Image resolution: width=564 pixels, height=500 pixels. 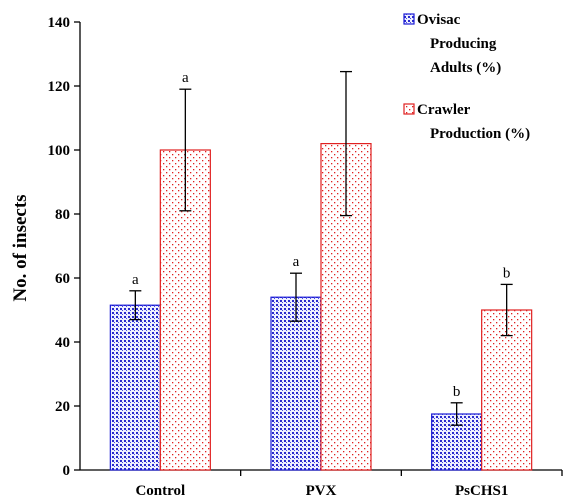 What do you see at coordinates (59, 23) in the screenshot?
I see `y-tick-label: 140` at bounding box center [59, 23].